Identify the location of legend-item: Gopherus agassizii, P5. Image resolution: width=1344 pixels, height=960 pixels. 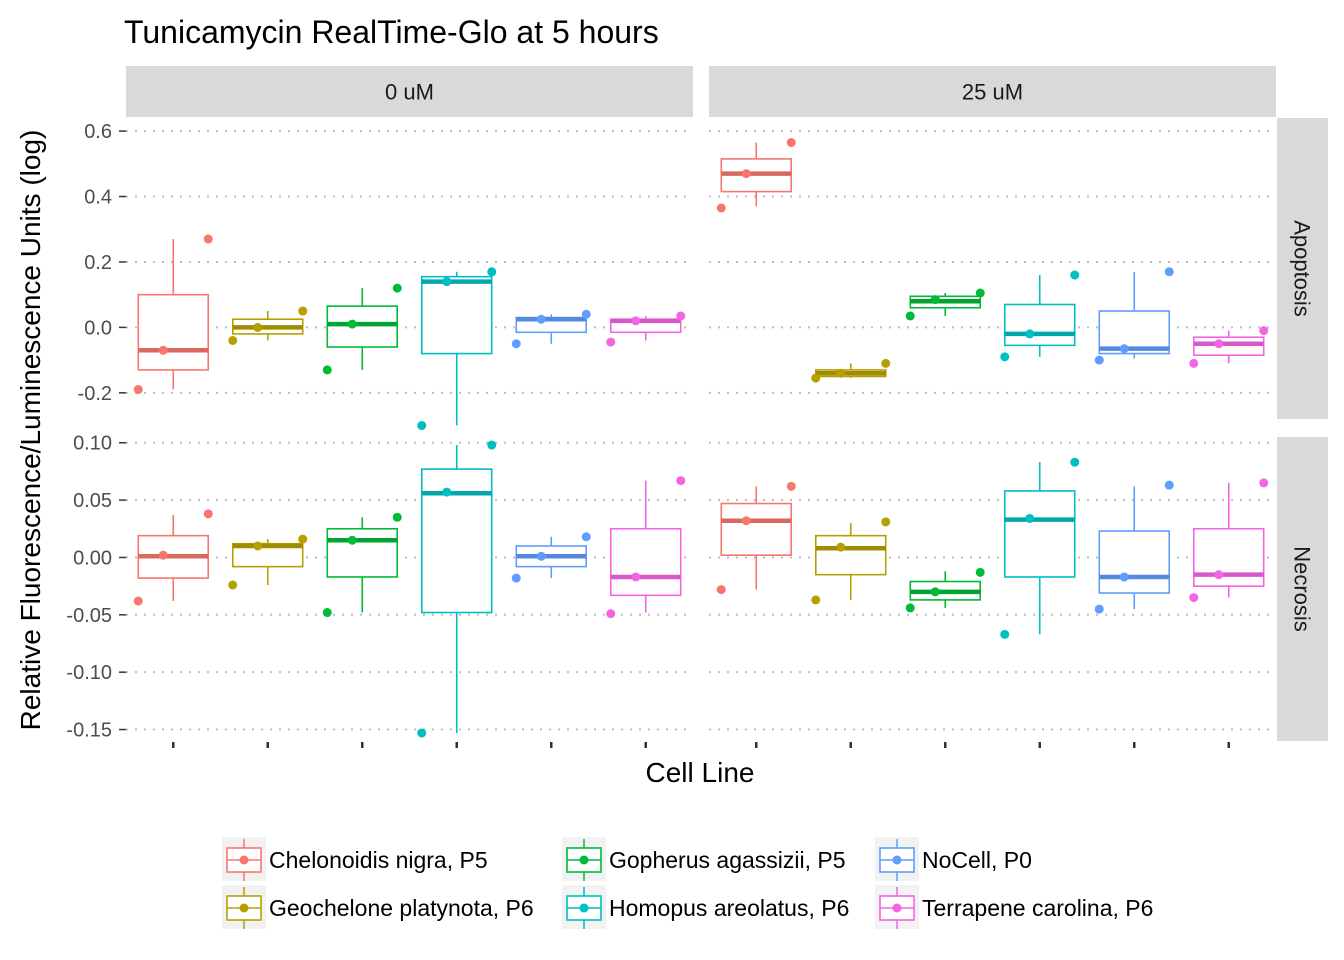
(704, 859).